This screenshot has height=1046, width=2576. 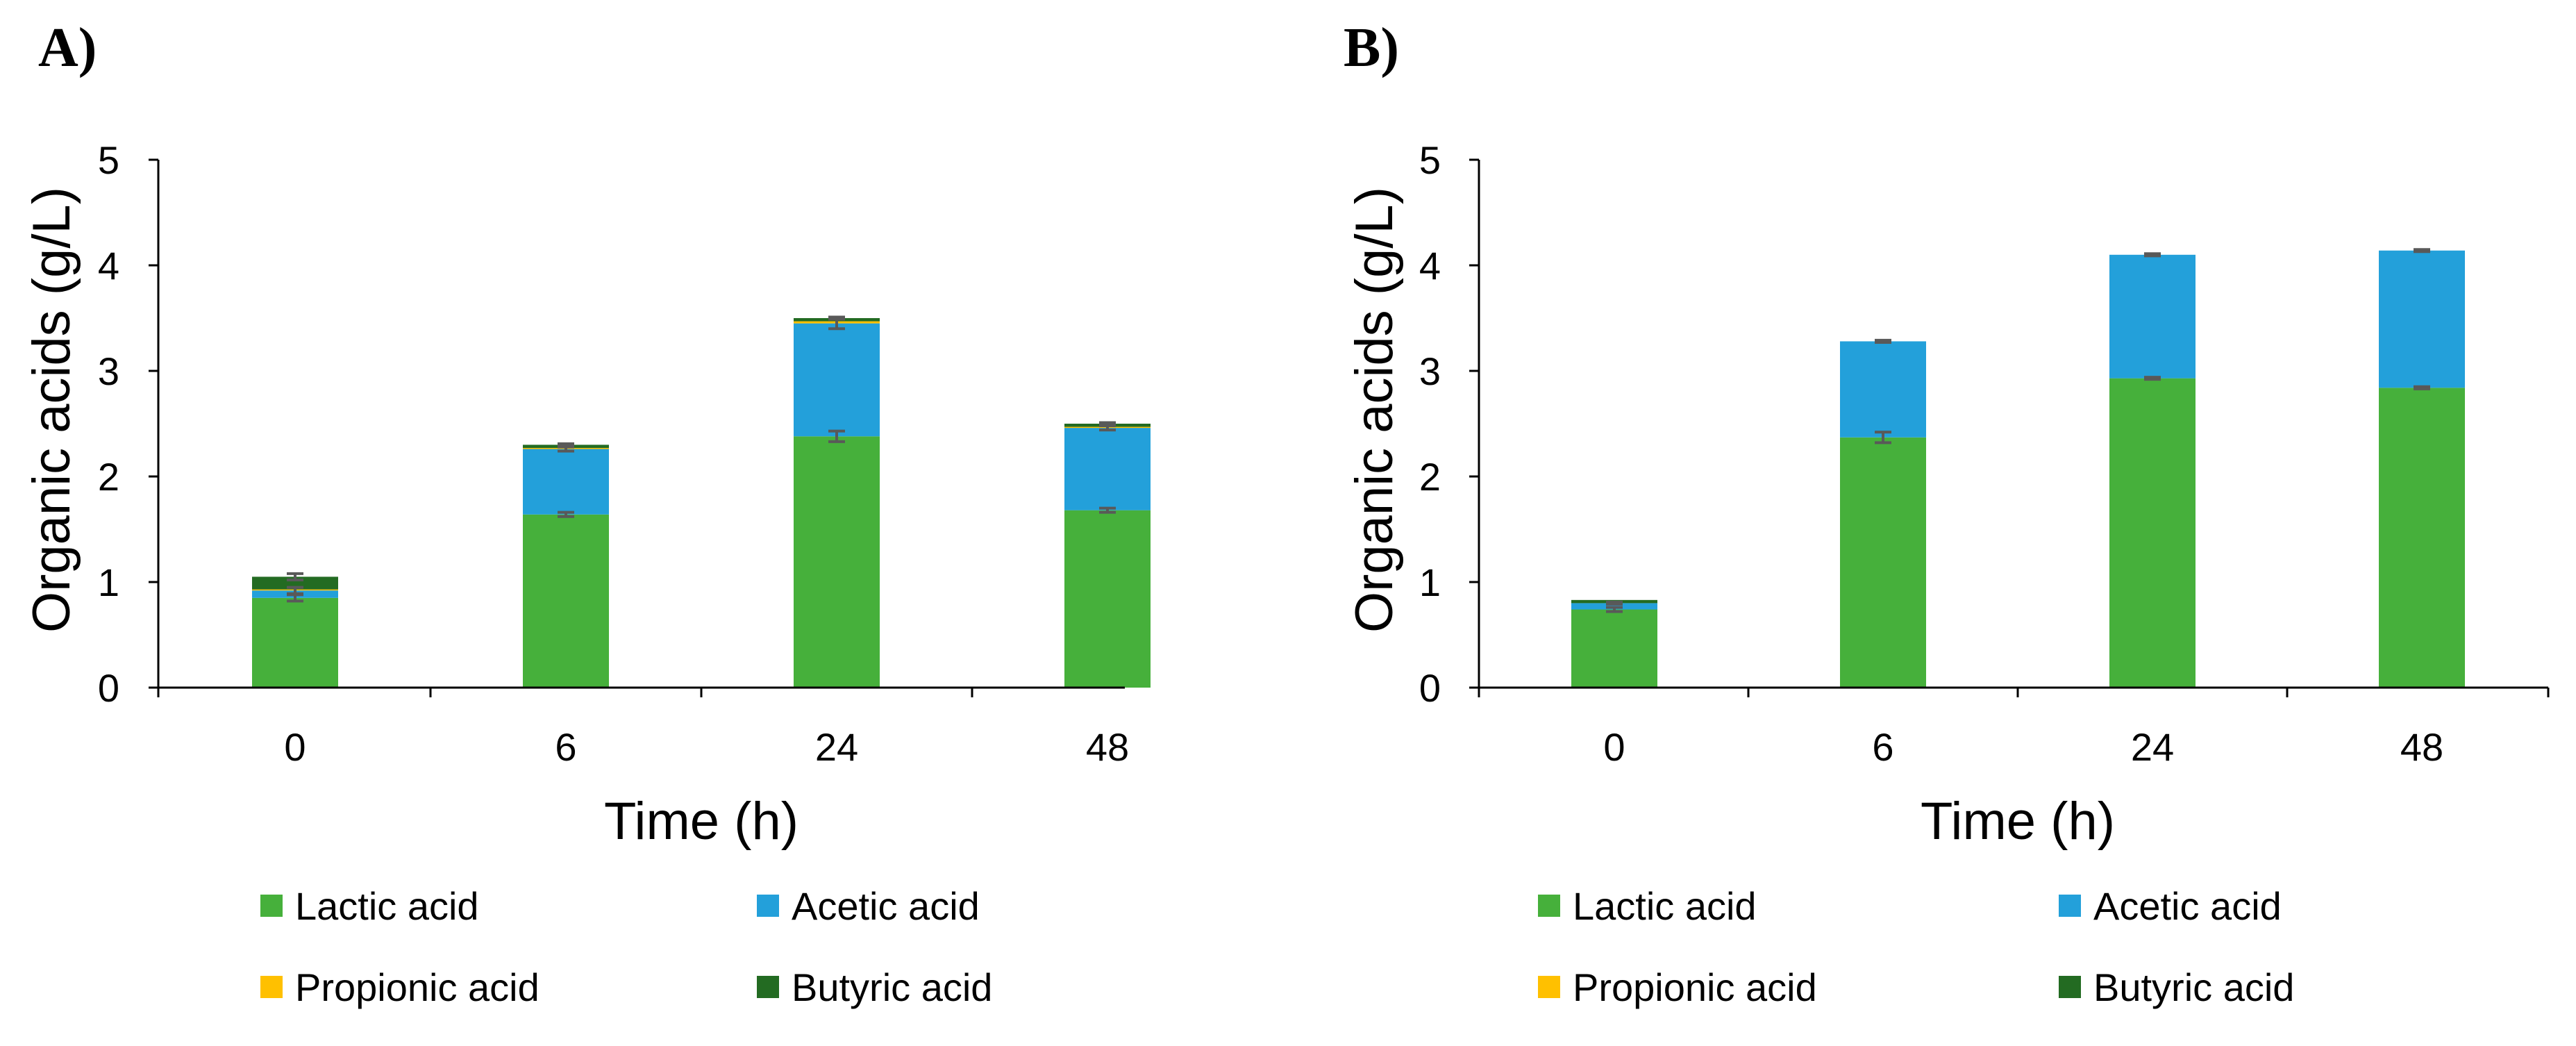 What do you see at coordinates (701, 502) in the screenshot?
I see `panel-a-bars` at bounding box center [701, 502].